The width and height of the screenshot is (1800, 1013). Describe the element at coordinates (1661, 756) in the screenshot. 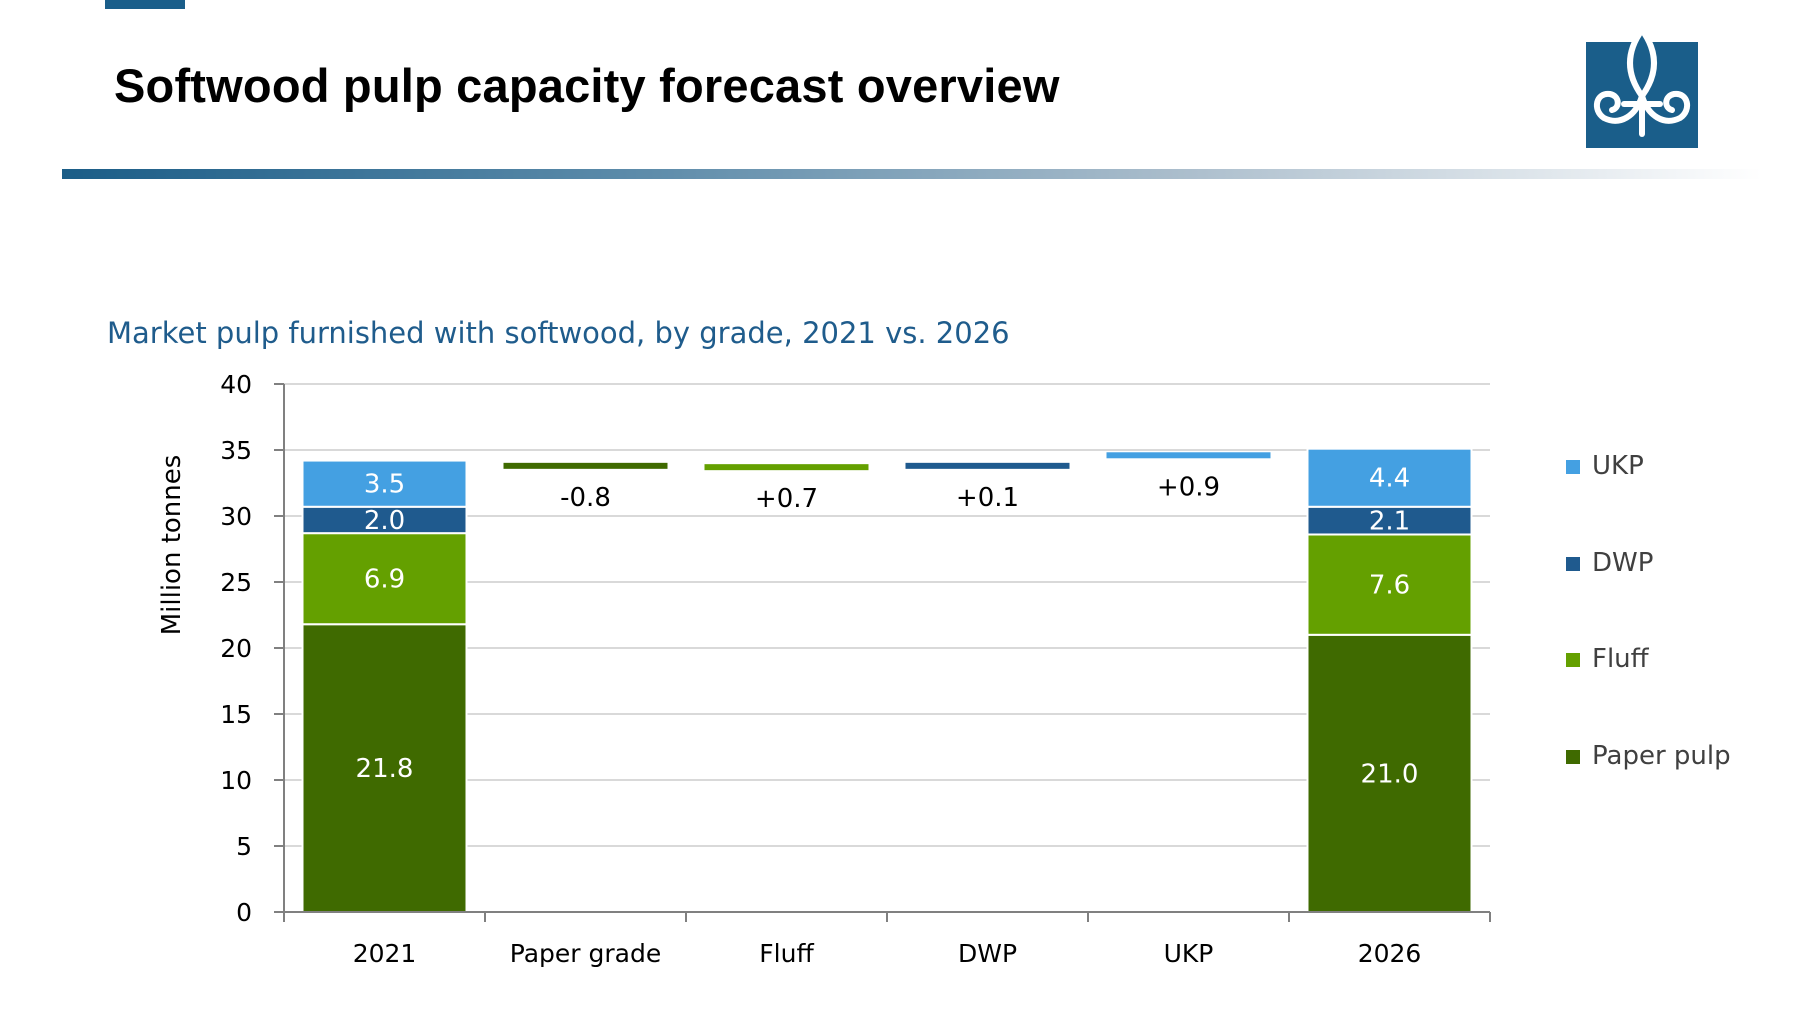

I see `legend-label: Paper pulp` at that location.